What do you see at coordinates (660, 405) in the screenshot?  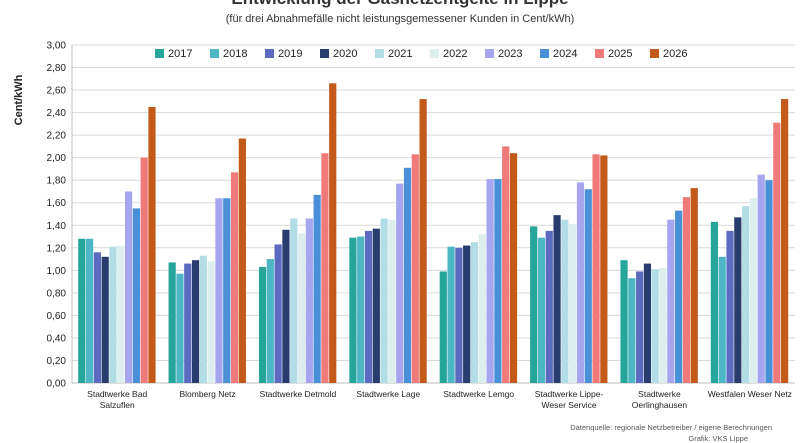 I see `x-tick-label: Oerlinghausen` at bounding box center [660, 405].